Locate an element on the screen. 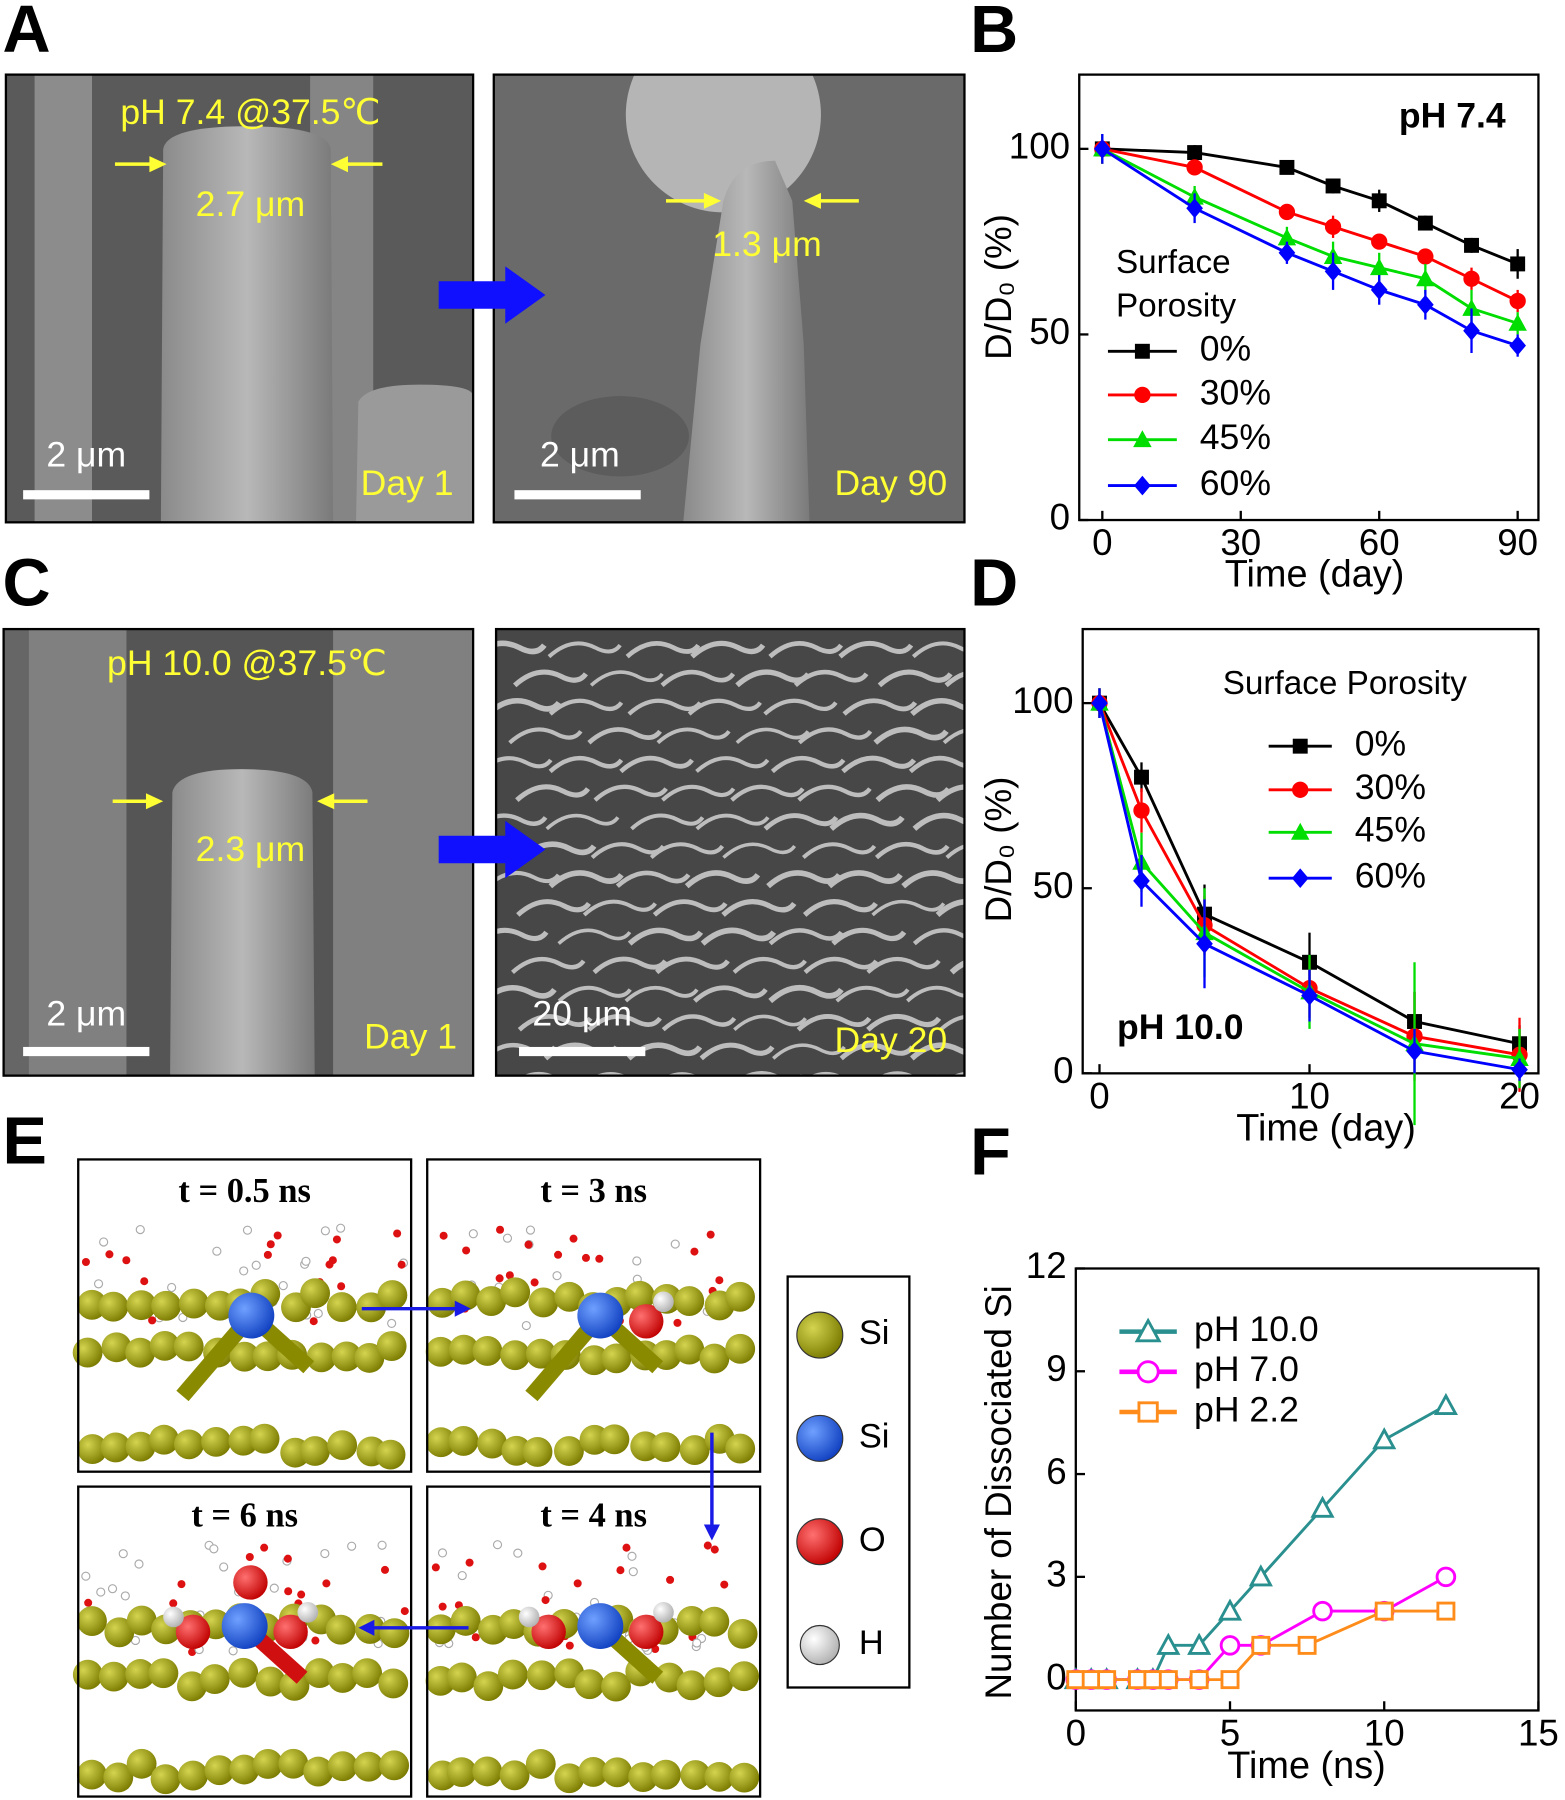 The height and width of the screenshot is (1800, 1565). h-atom is located at coordinates (529, 1617).